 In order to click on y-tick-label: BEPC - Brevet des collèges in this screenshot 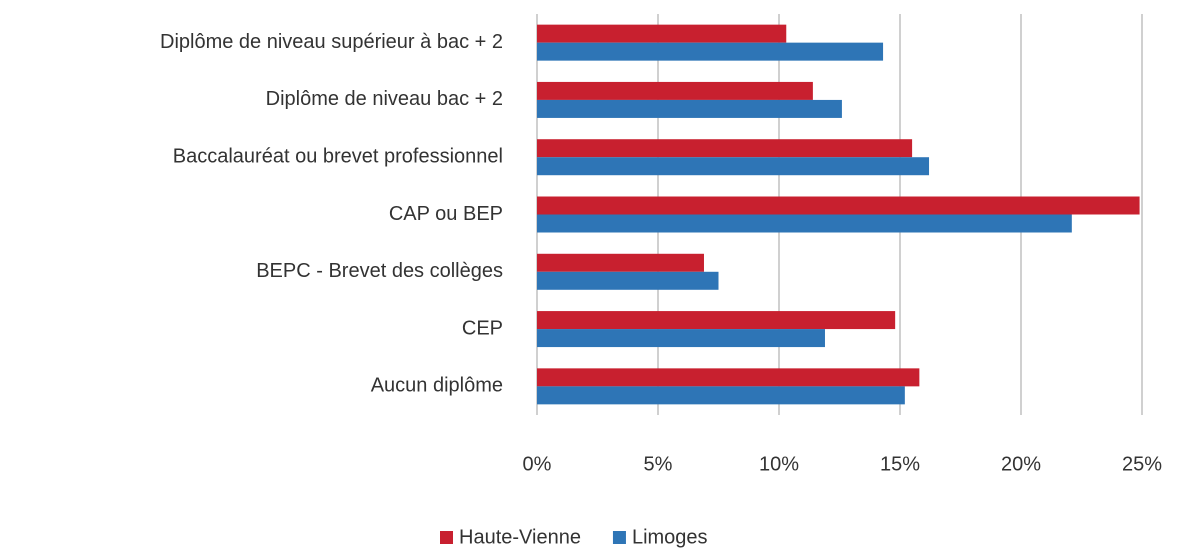, I will do `click(379, 271)`.